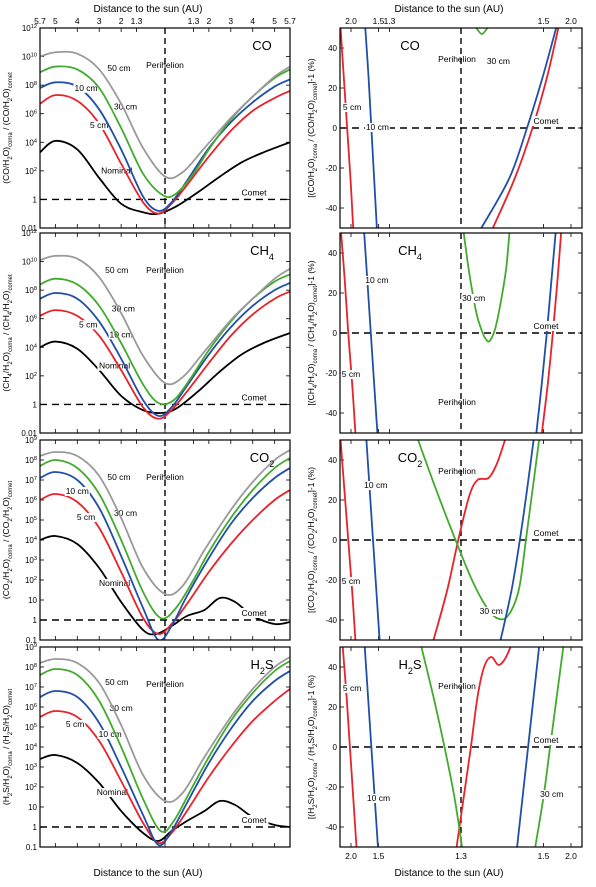 The image size is (596, 887). I want to click on x-tick-label-bottom: 2.0, so click(351, 856).